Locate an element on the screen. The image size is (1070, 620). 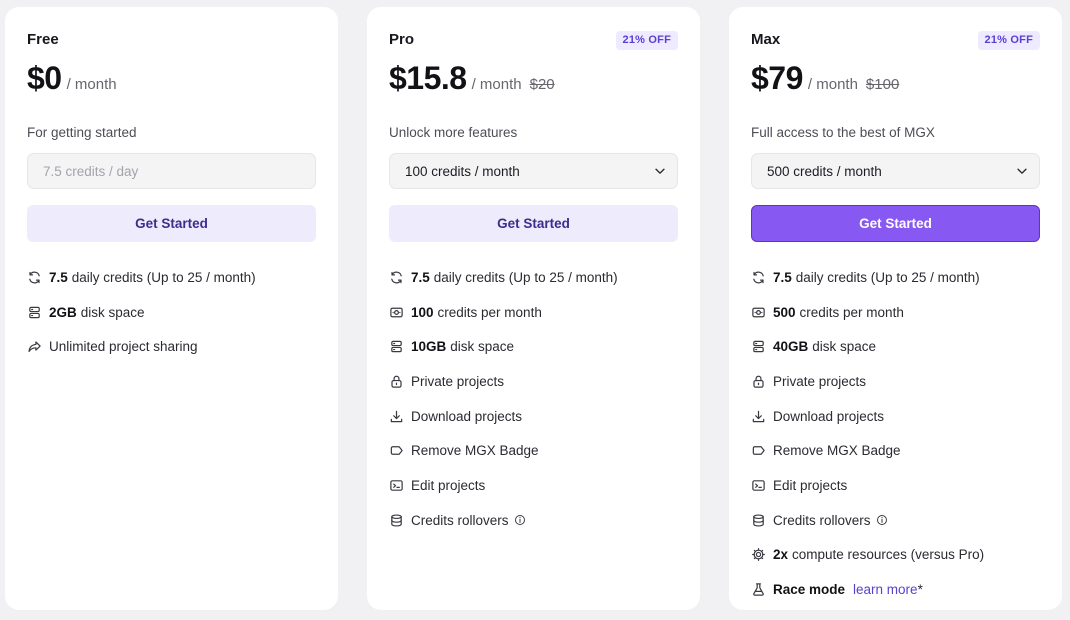
feature-item: 40GB disk space is located at coordinates (895, 346).